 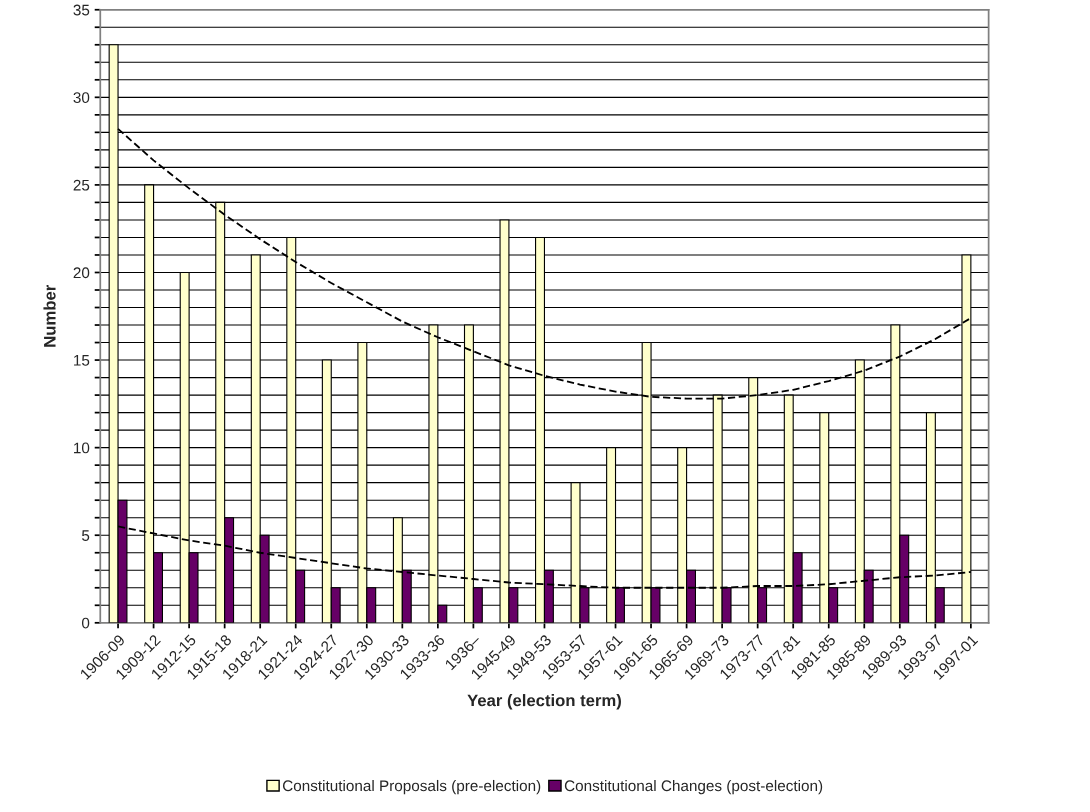 What do you see at coordinates (81, 273) in the screenshot?
I see `y-tick-label: 20` at bounding box center [81, 273].